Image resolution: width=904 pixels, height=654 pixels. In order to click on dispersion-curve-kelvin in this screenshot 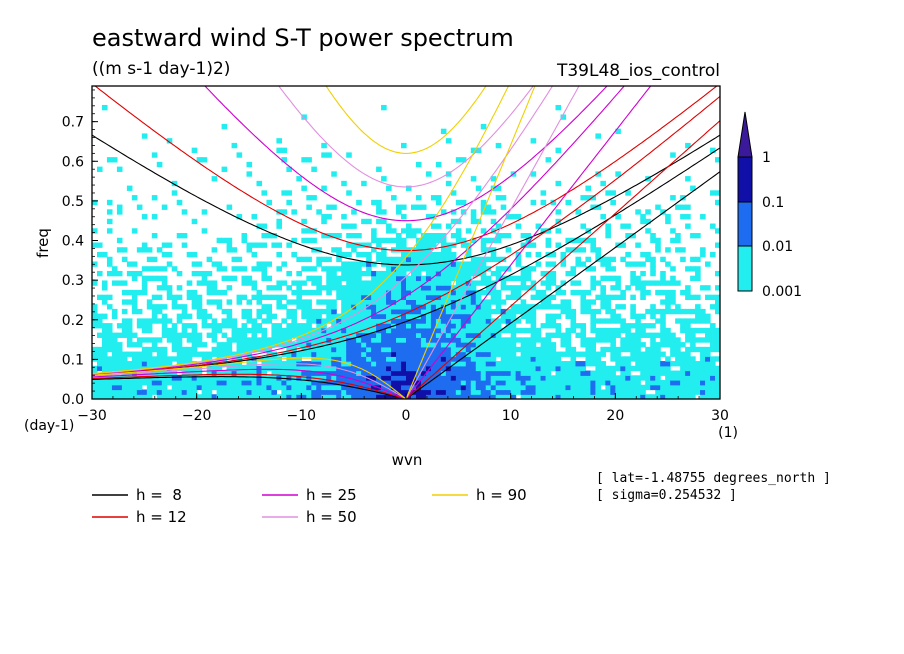, I will do `click(528, 242)`.